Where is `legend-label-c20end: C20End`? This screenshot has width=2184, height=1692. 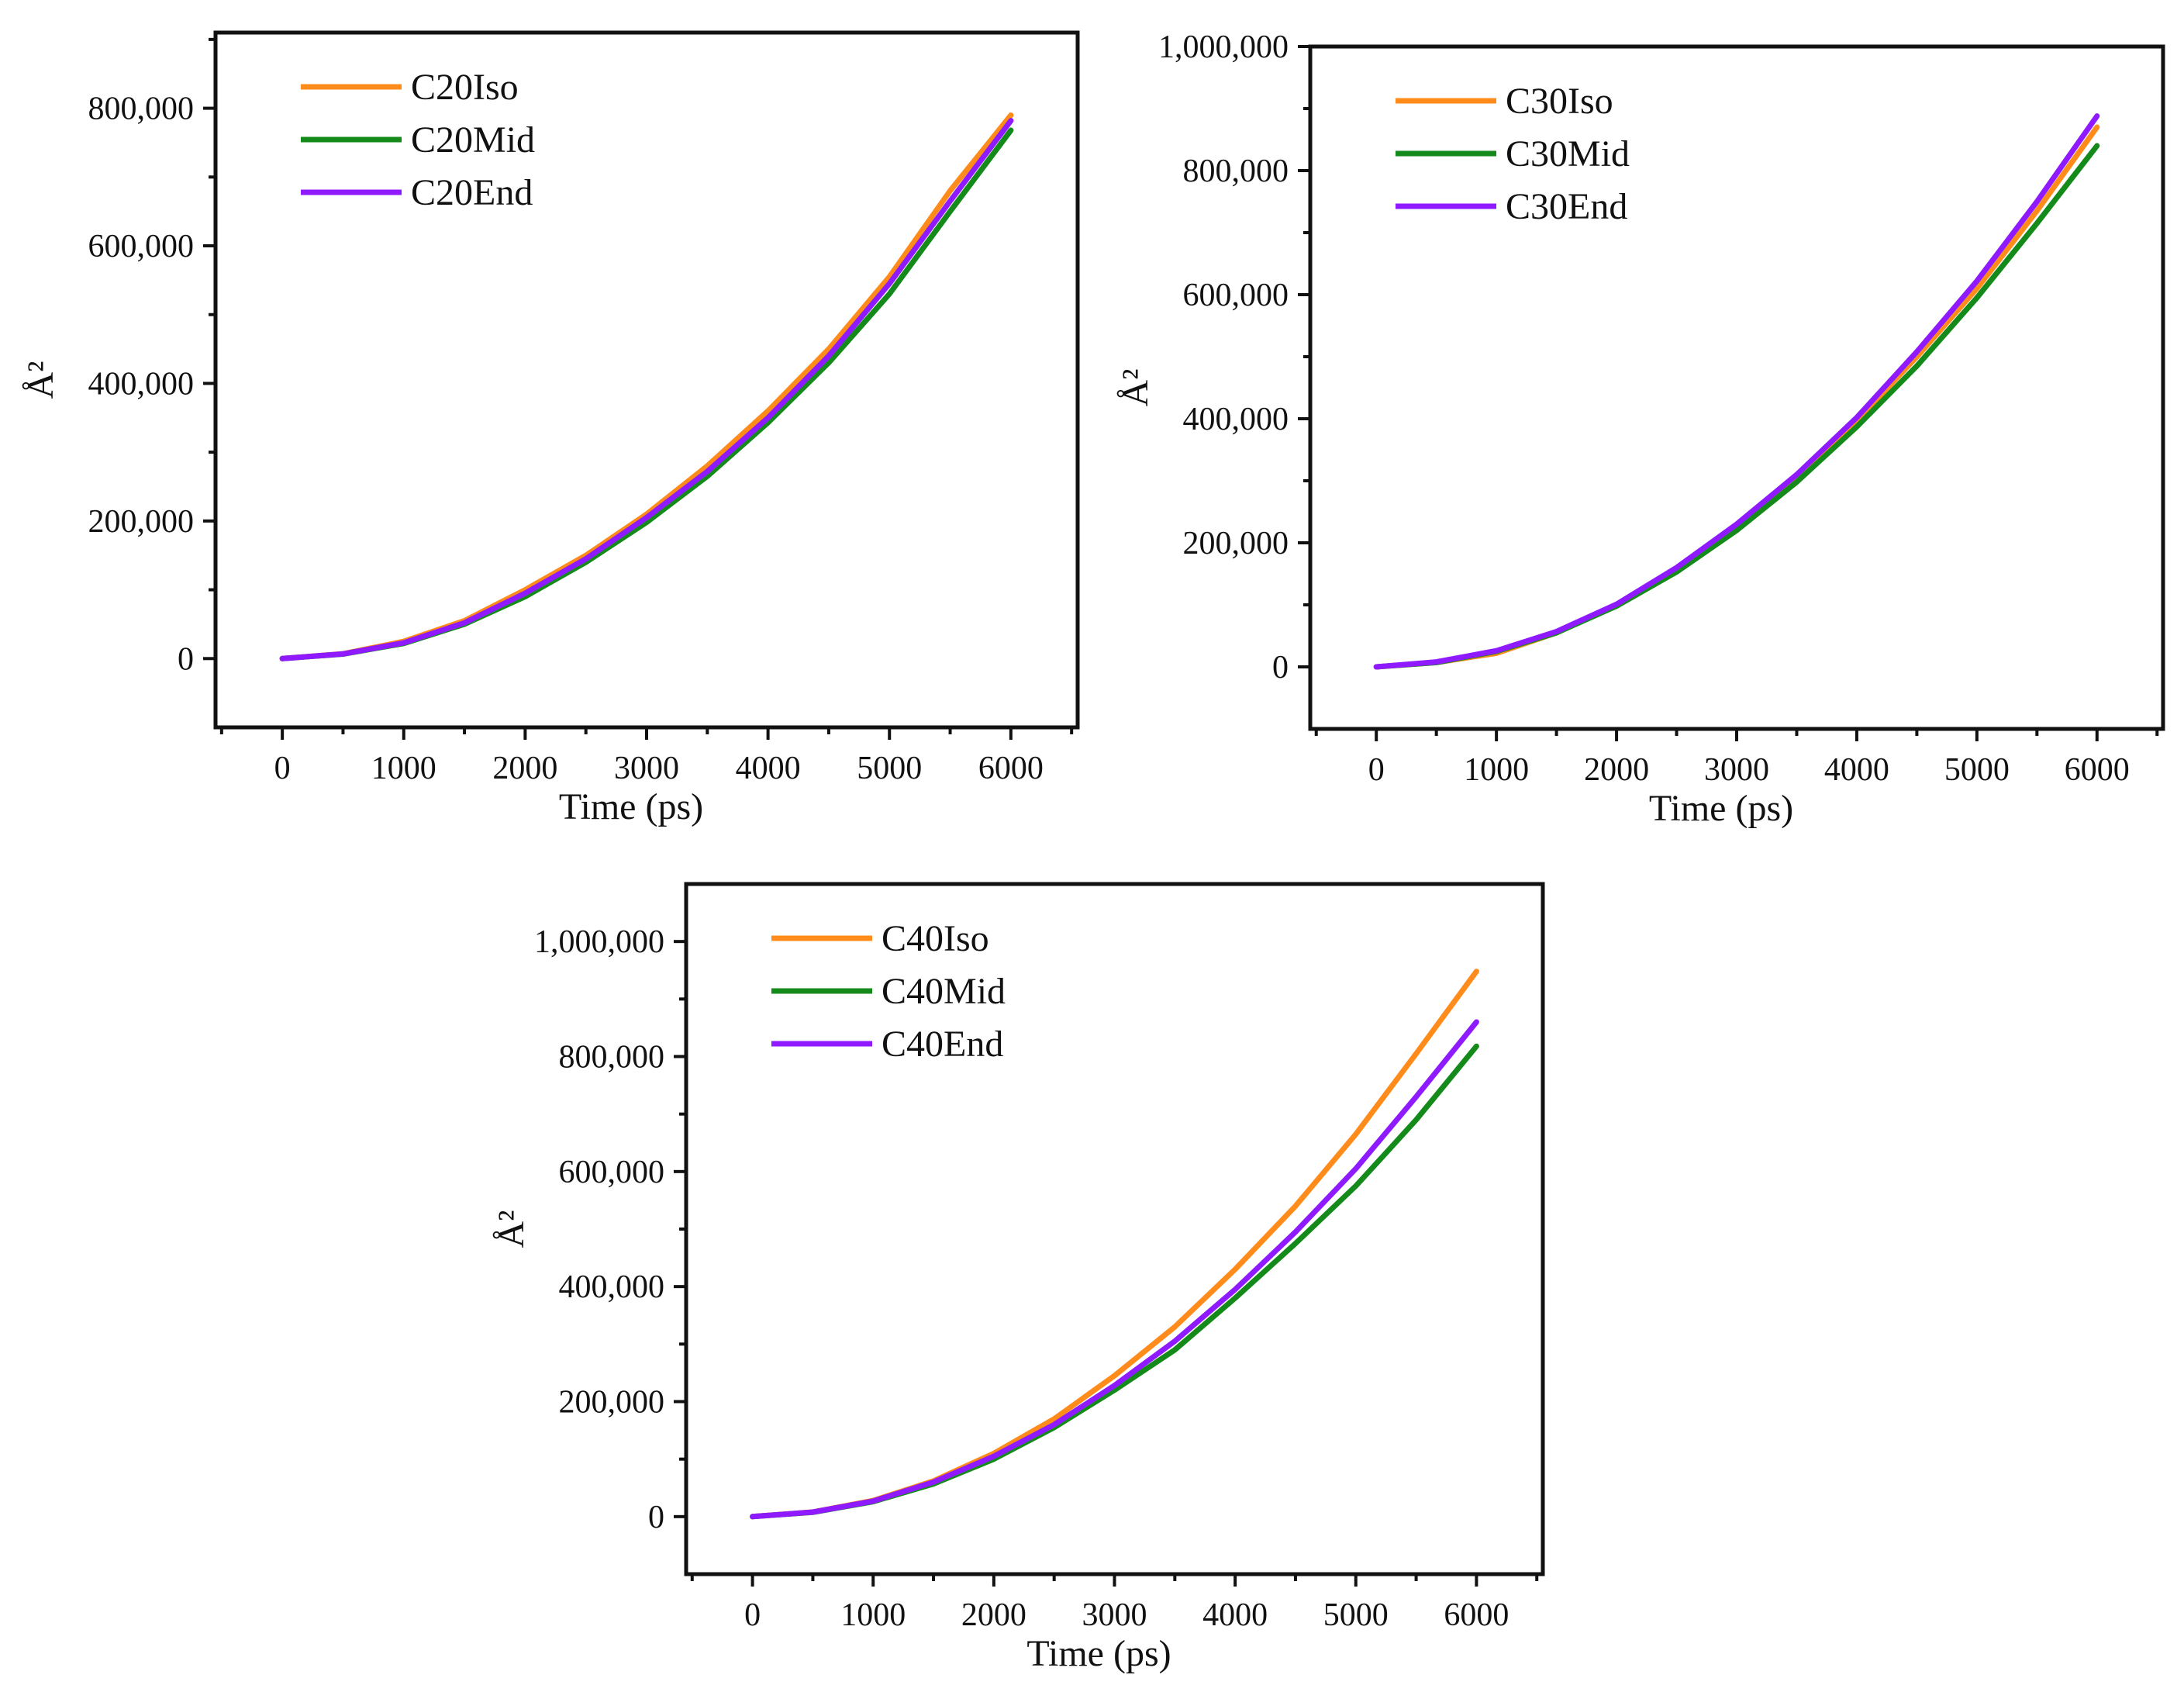
legend-label-c20end: C20End is located at coordinates (472, 192).